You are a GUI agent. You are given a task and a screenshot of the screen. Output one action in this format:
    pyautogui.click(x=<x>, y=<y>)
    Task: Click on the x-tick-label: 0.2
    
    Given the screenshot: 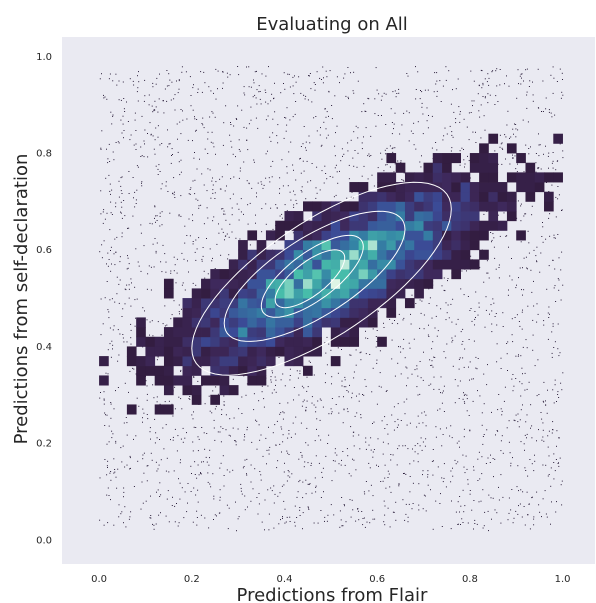 What is the action you would take?
    pyautogui.click(x=192, y=579)
    